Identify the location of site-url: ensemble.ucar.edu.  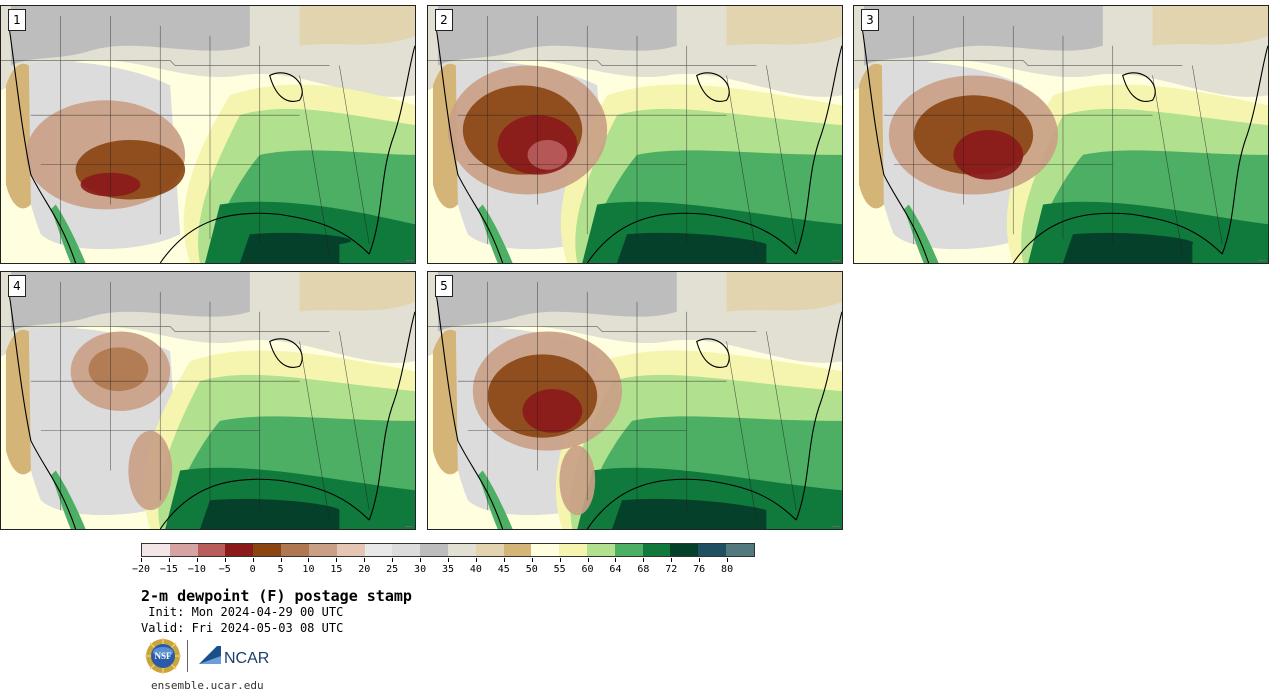
(207, 685).